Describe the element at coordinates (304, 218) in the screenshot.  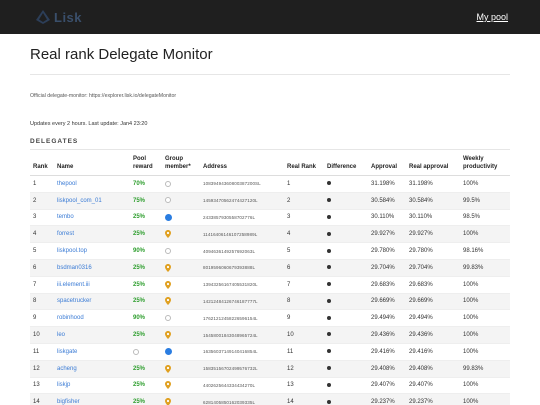
I see `real-rank-cell: 3` at that location.